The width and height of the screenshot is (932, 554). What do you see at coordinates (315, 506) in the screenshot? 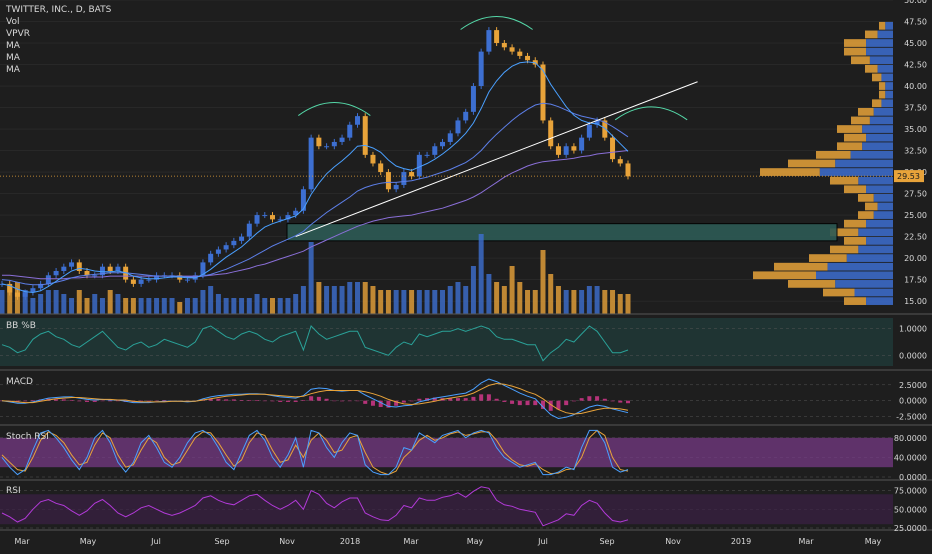
I see `rsi-line` at bounding box center [315, 506].